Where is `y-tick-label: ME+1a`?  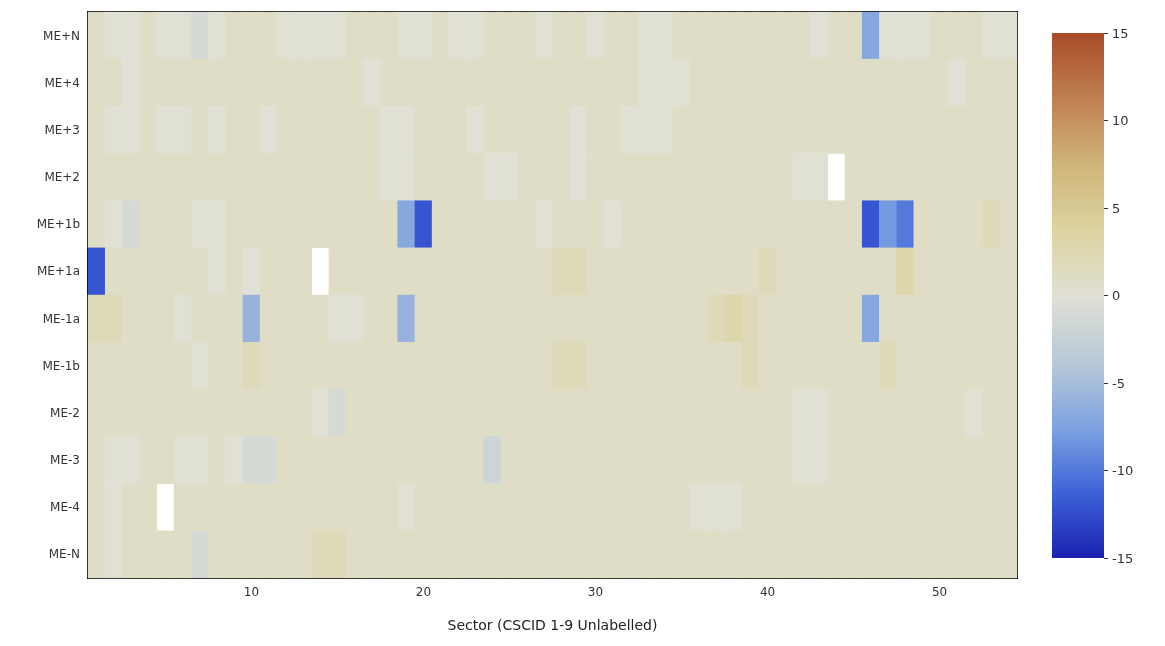 y-tick-label: ME+1a is located at coordinates (58, 271).